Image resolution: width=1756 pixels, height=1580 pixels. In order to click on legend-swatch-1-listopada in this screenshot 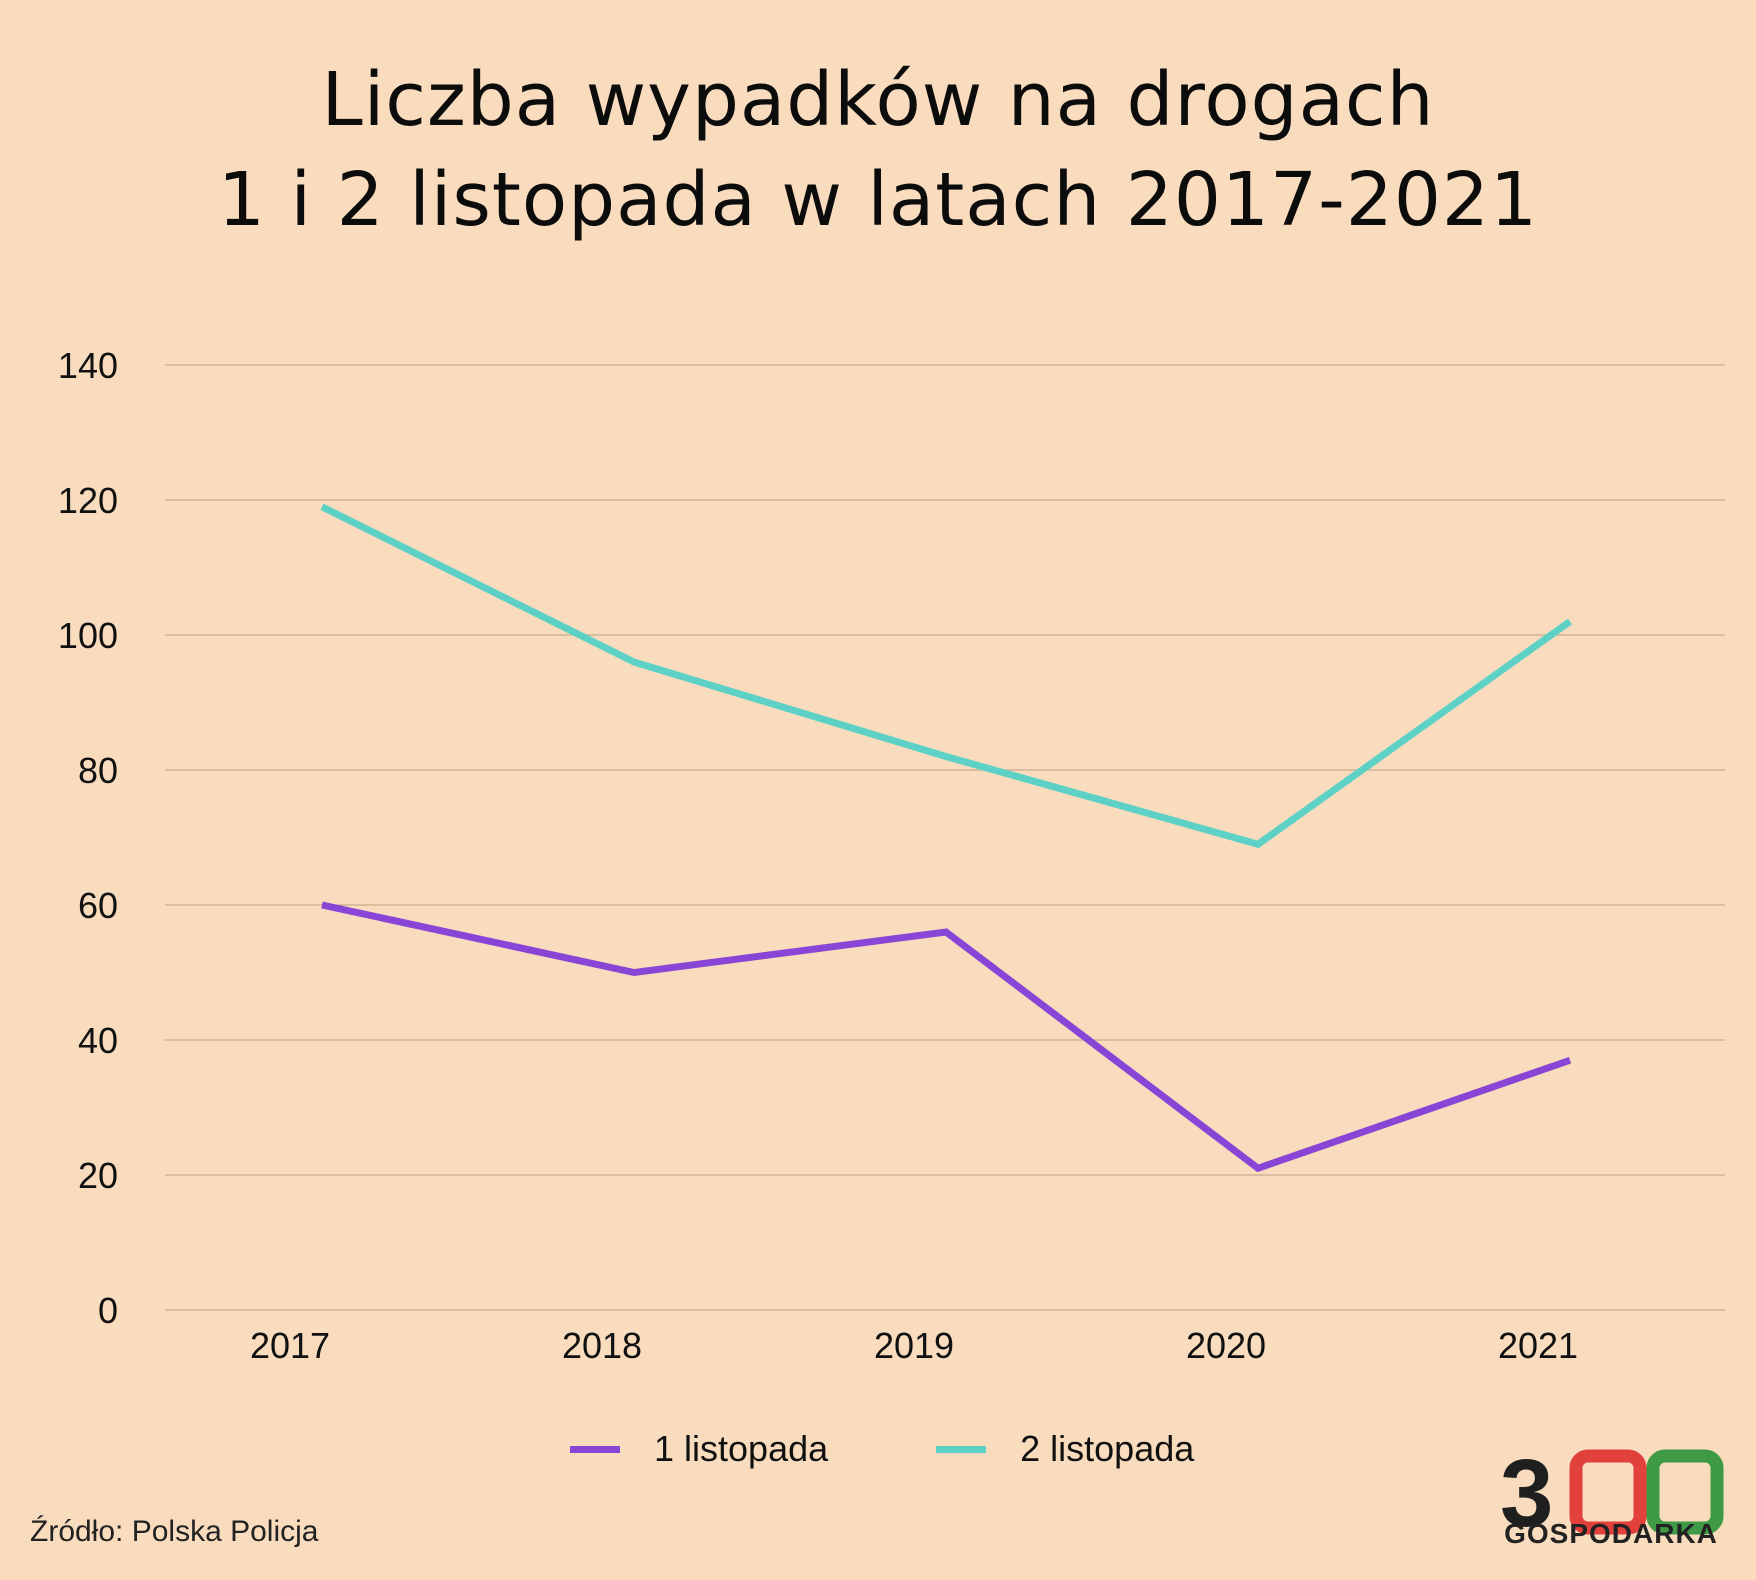, I will do `click(595, 1449)`.